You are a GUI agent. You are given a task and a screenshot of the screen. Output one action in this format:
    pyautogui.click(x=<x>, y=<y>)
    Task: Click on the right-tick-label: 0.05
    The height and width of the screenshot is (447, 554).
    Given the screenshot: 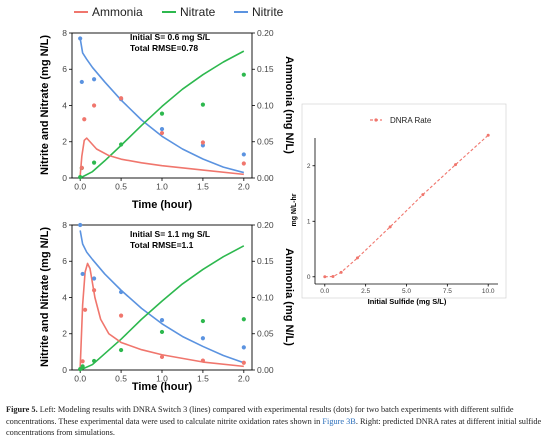 What is the action you would take?
    pyautogui.click(x=265, y=334)
    